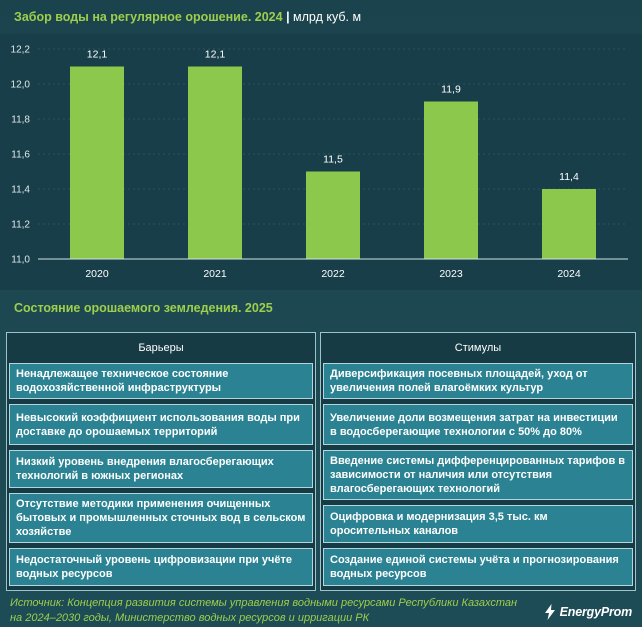  Describe the element at coordinates (333, 274) in the screenshot. I see `x-tick-label-2022: 2022` at that location.